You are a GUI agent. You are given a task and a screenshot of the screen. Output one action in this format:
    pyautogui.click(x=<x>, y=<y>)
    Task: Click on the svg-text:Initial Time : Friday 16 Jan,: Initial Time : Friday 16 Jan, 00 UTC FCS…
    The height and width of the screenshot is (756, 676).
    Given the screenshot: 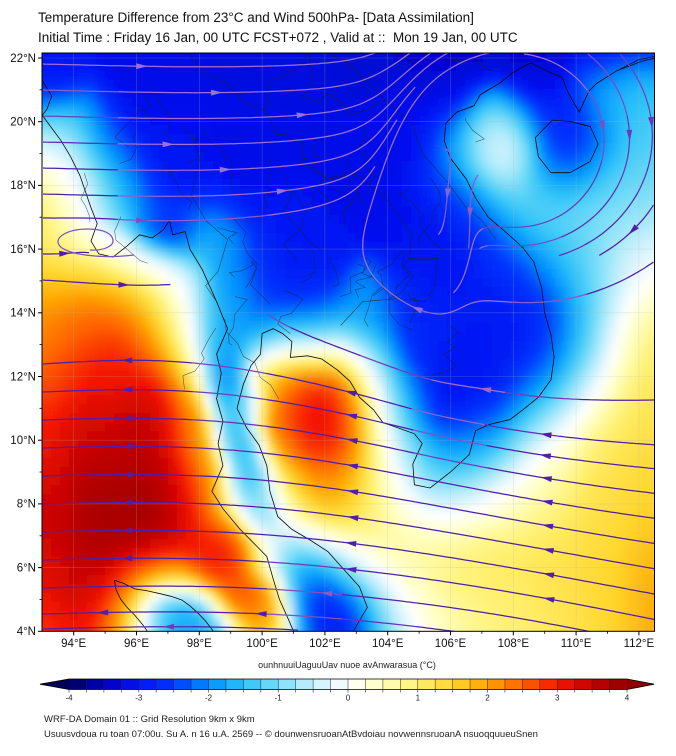 What is the action you would take?
    pyautogui.click(x=278, y=37)
    